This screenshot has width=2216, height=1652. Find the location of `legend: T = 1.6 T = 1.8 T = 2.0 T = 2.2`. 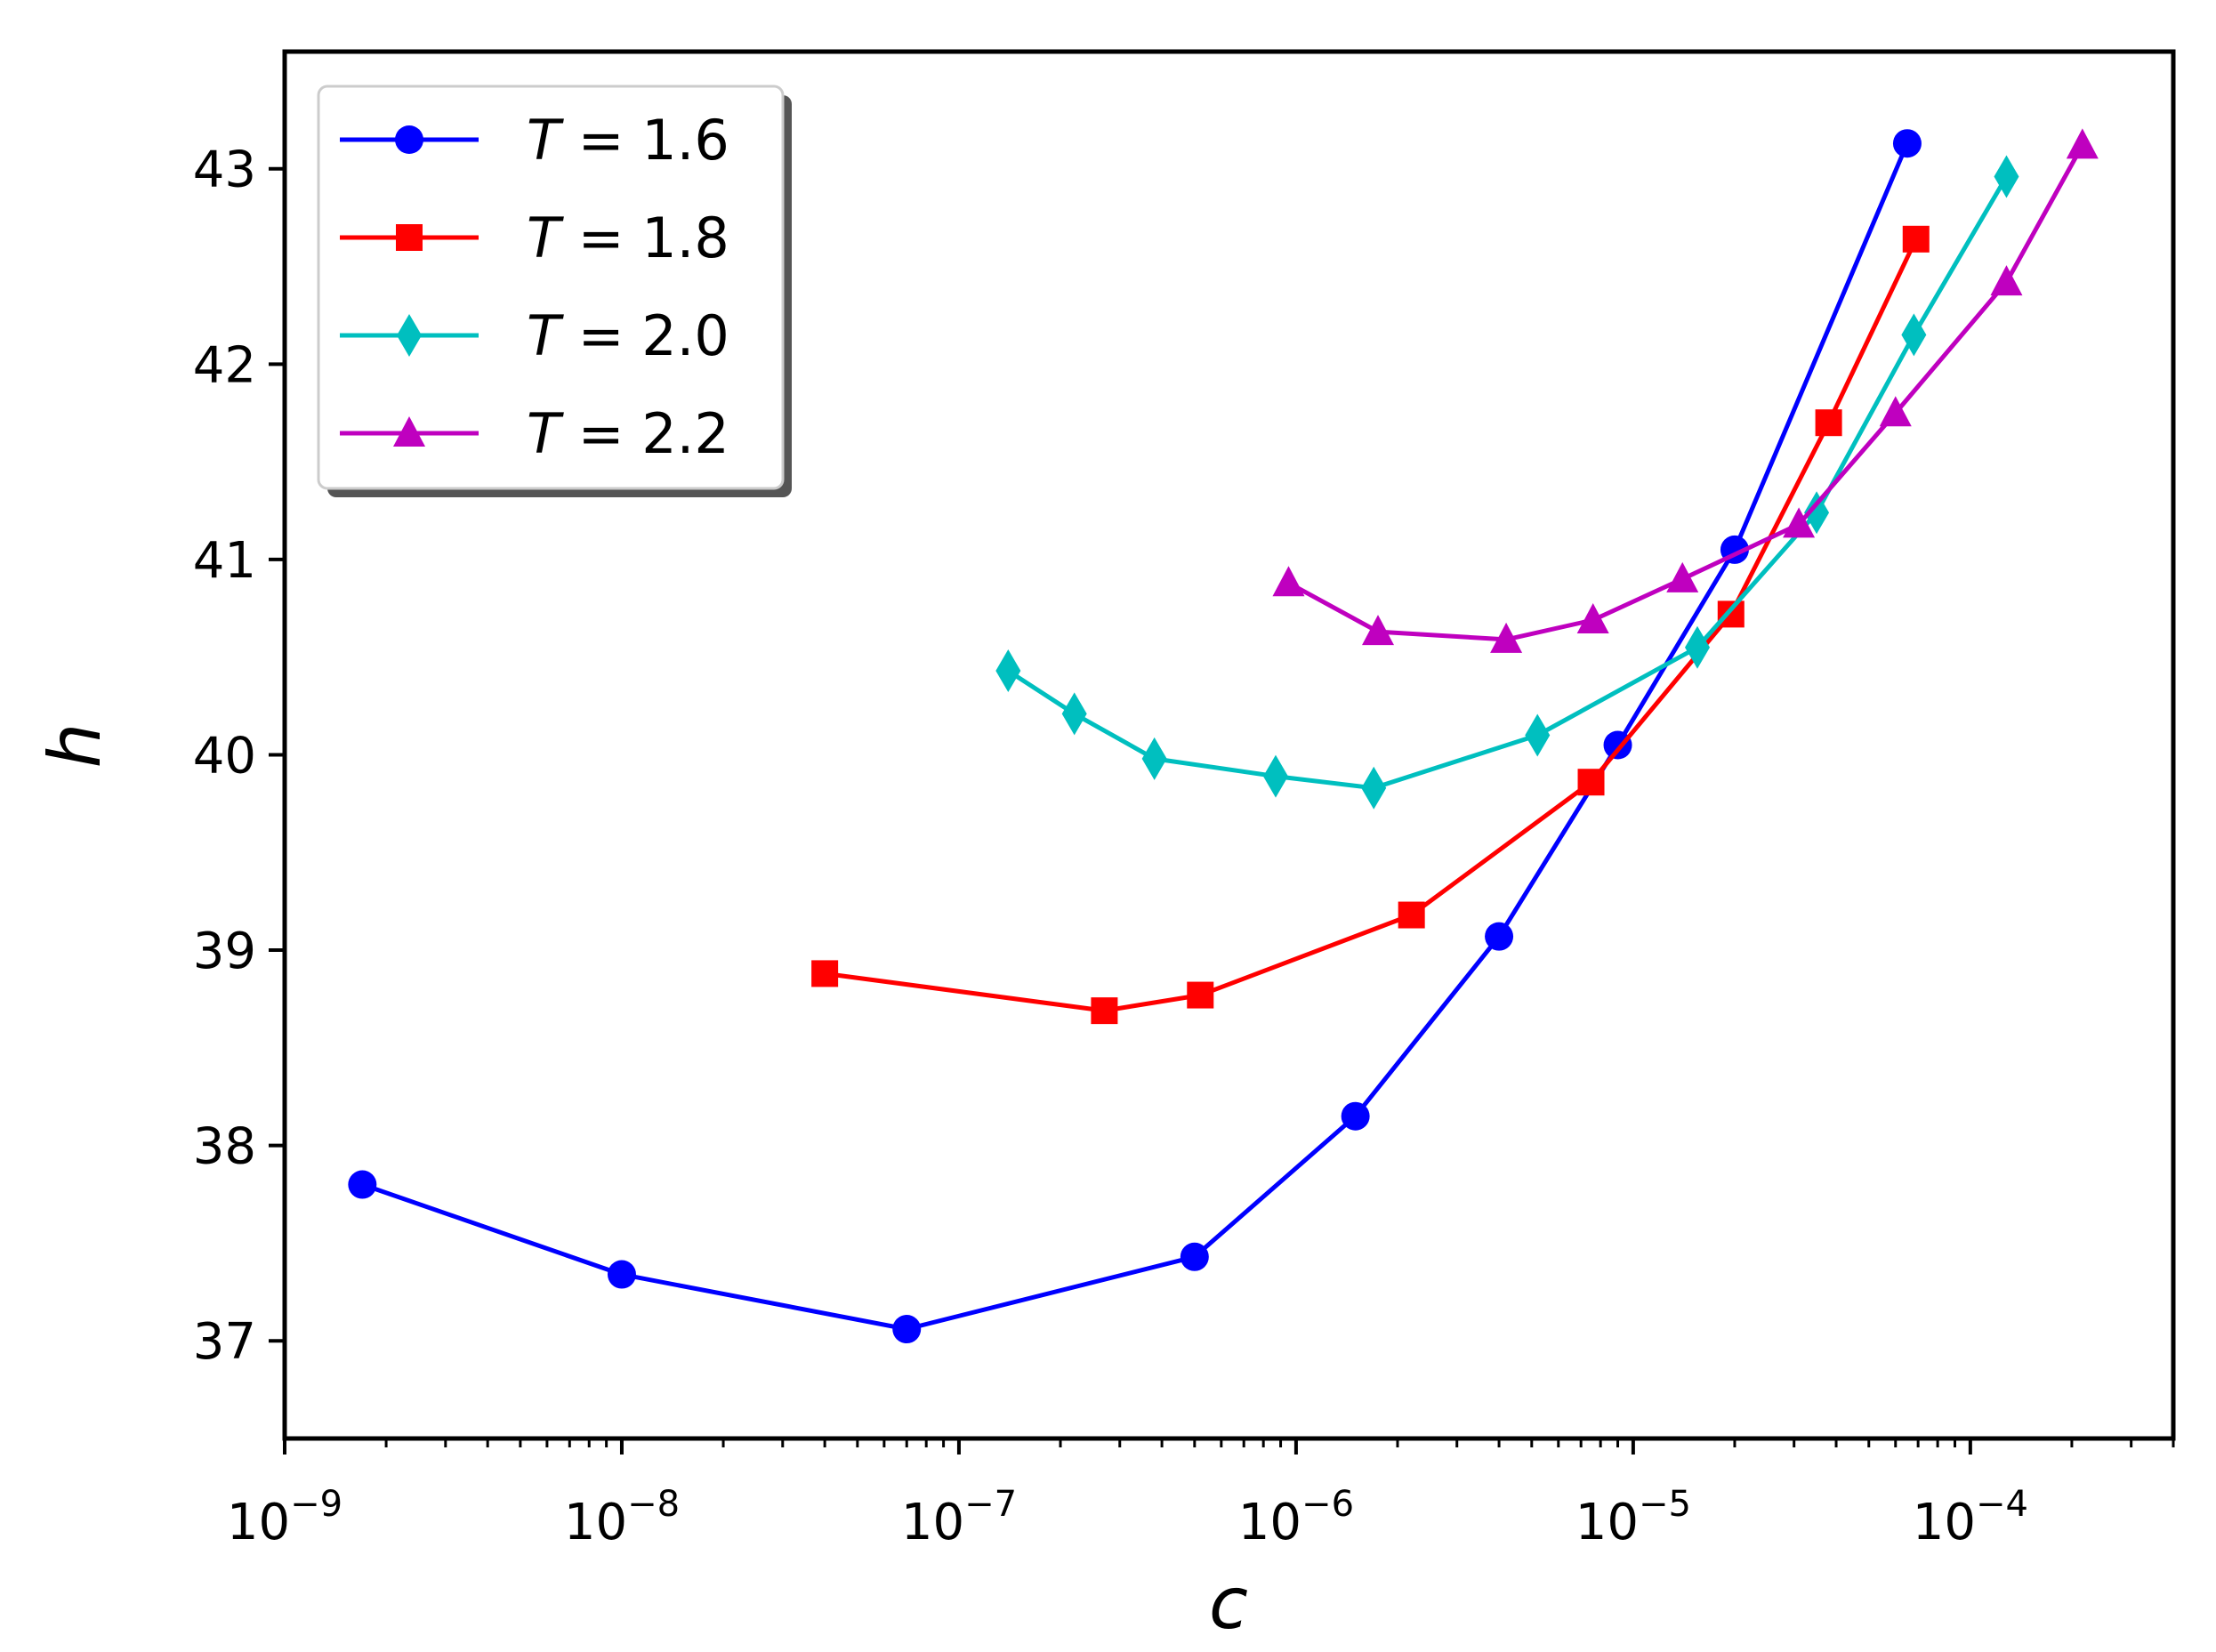

legend: T = 1.6 T = 1.8 T = 2.0 T = 2.2 is located at coordinates (554, 291).